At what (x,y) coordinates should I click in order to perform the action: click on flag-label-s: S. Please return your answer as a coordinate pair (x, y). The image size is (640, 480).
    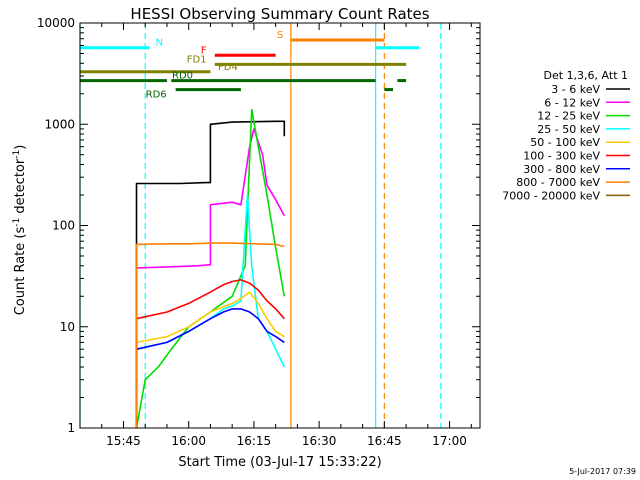
    Looking at the image, I should click on (280, 35).